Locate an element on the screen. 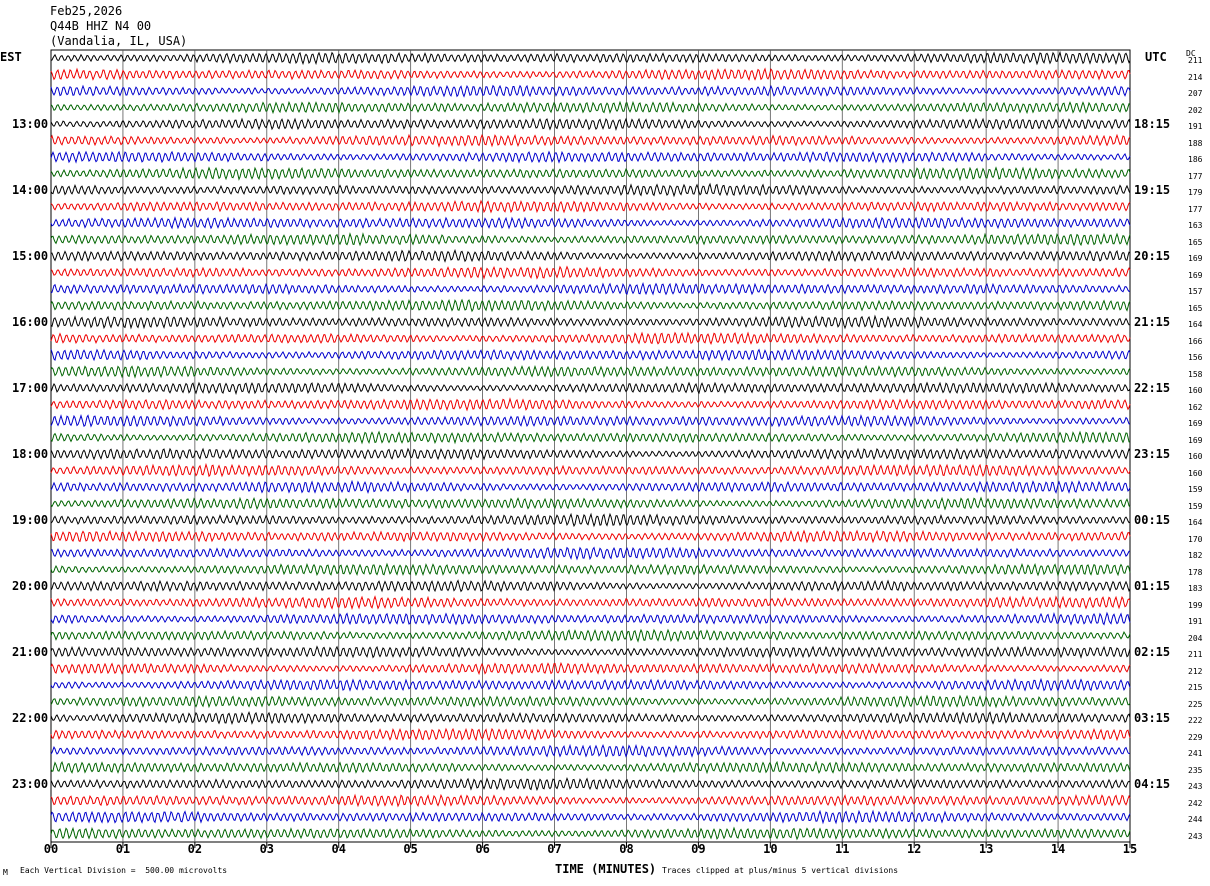 Image resolution: width=1210 pixels, height=886 pixels. est-time-label: 14:00 is located at coordinates (30, 190).